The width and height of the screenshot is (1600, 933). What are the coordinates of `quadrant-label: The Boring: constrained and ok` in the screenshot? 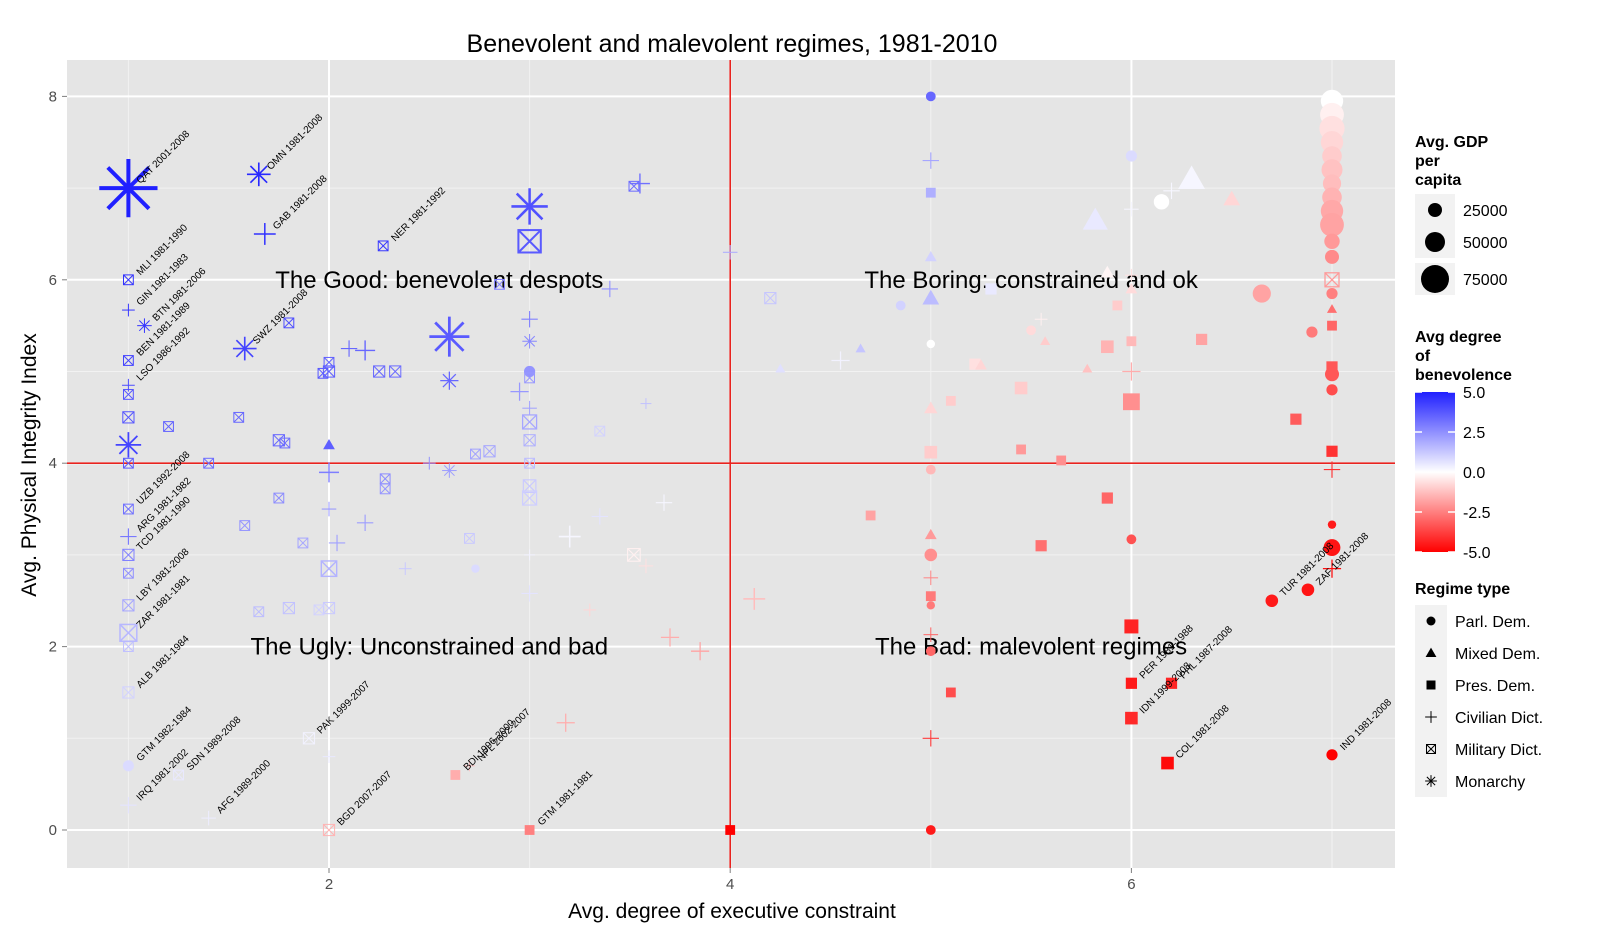 It's located at (1031, 280).